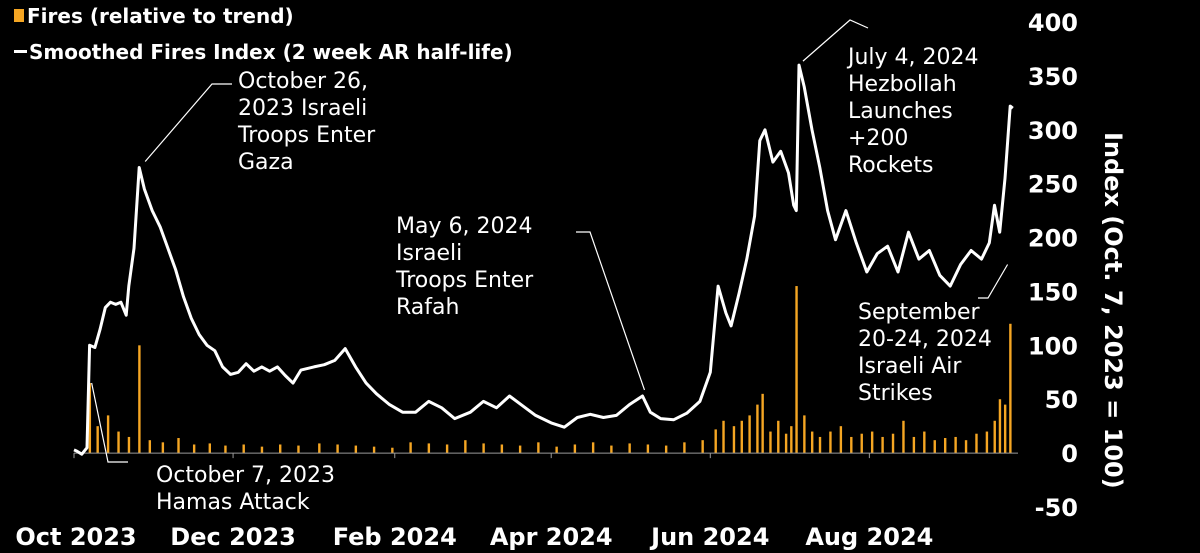 The height and width of the screenshot is (553, 1200). Describe the element at coordinates (109, 422) in the screenshot. I see `leader-hamas-attack` at that location.